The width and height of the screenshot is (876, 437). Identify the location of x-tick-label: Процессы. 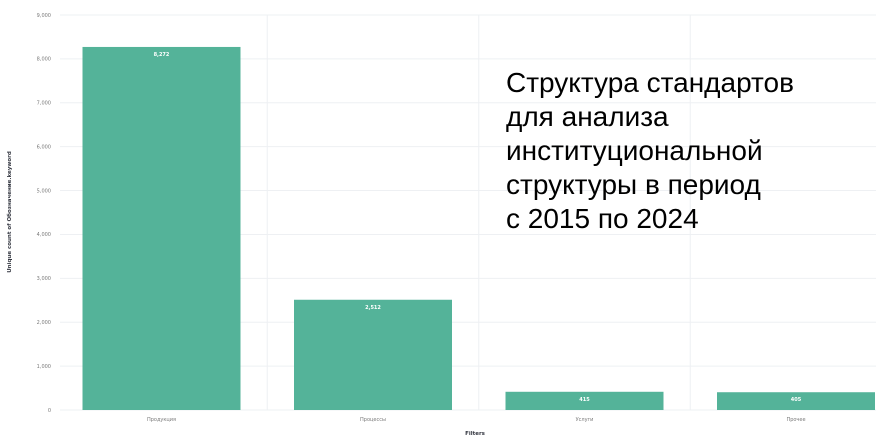
(373, 420).